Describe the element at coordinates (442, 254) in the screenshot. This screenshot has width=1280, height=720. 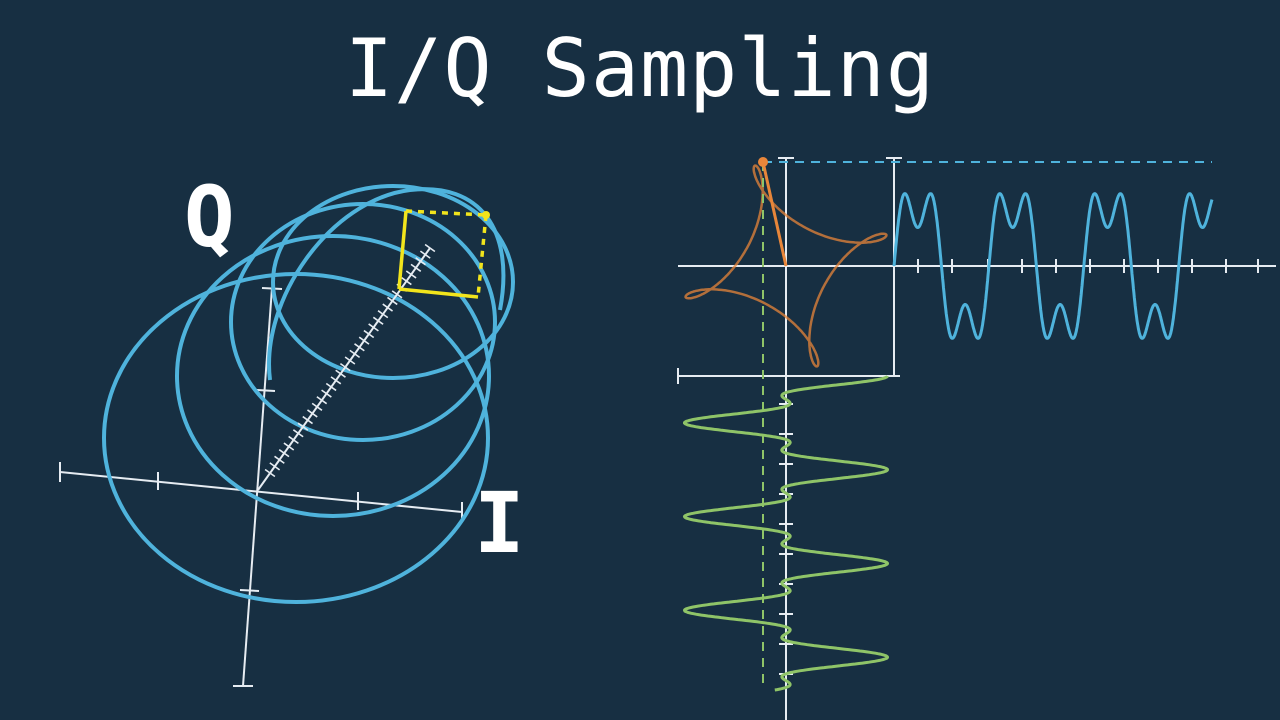
I see `projection-box` at that location.